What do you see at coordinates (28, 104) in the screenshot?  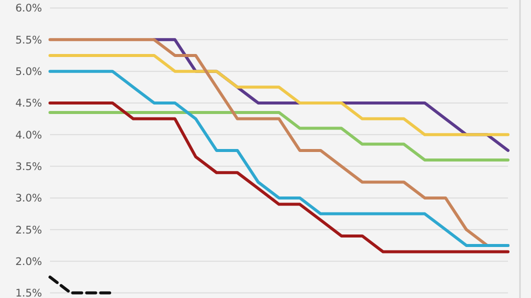 I see `y-tick-label: 4.5%` at bounding box center [28, 104].